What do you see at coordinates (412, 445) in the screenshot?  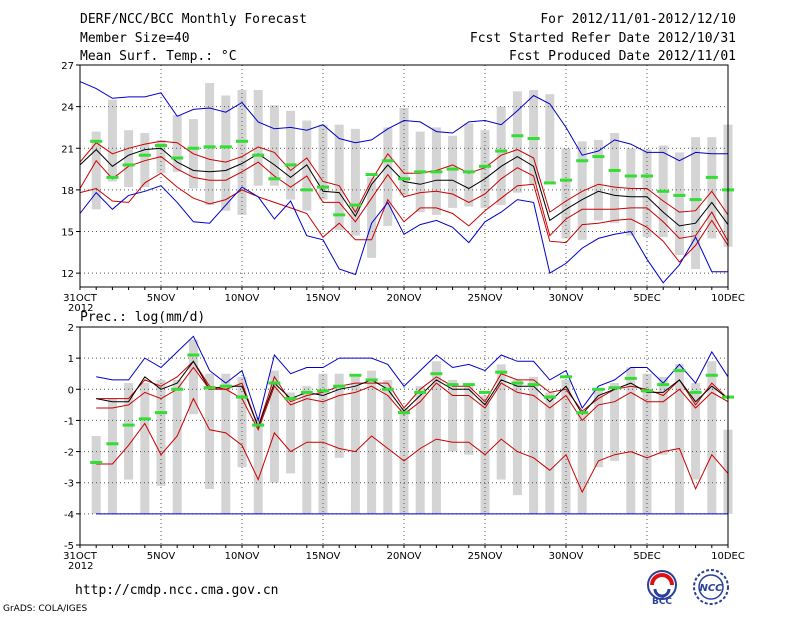 I see `prec-series-min` at bounding box center [412, 445].